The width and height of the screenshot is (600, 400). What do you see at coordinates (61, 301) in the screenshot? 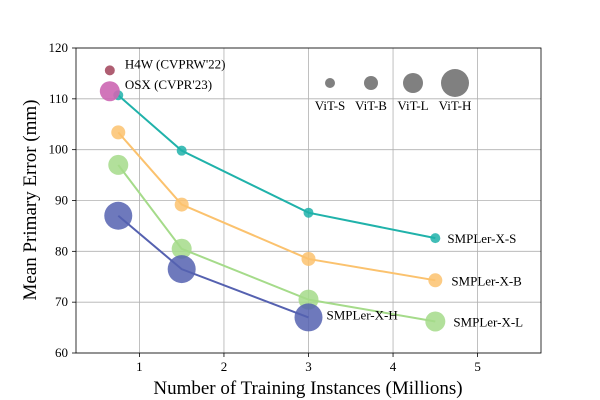
I see `y-tick-label: 70` at bounding box center [61, 301].